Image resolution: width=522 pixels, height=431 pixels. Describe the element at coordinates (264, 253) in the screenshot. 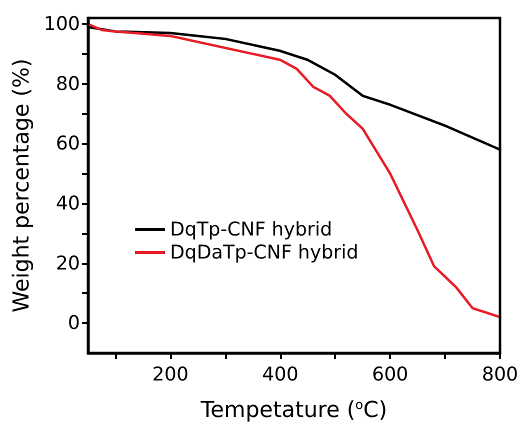

I see `legend-label: DqDaTp-CNF hybrid` at that location.